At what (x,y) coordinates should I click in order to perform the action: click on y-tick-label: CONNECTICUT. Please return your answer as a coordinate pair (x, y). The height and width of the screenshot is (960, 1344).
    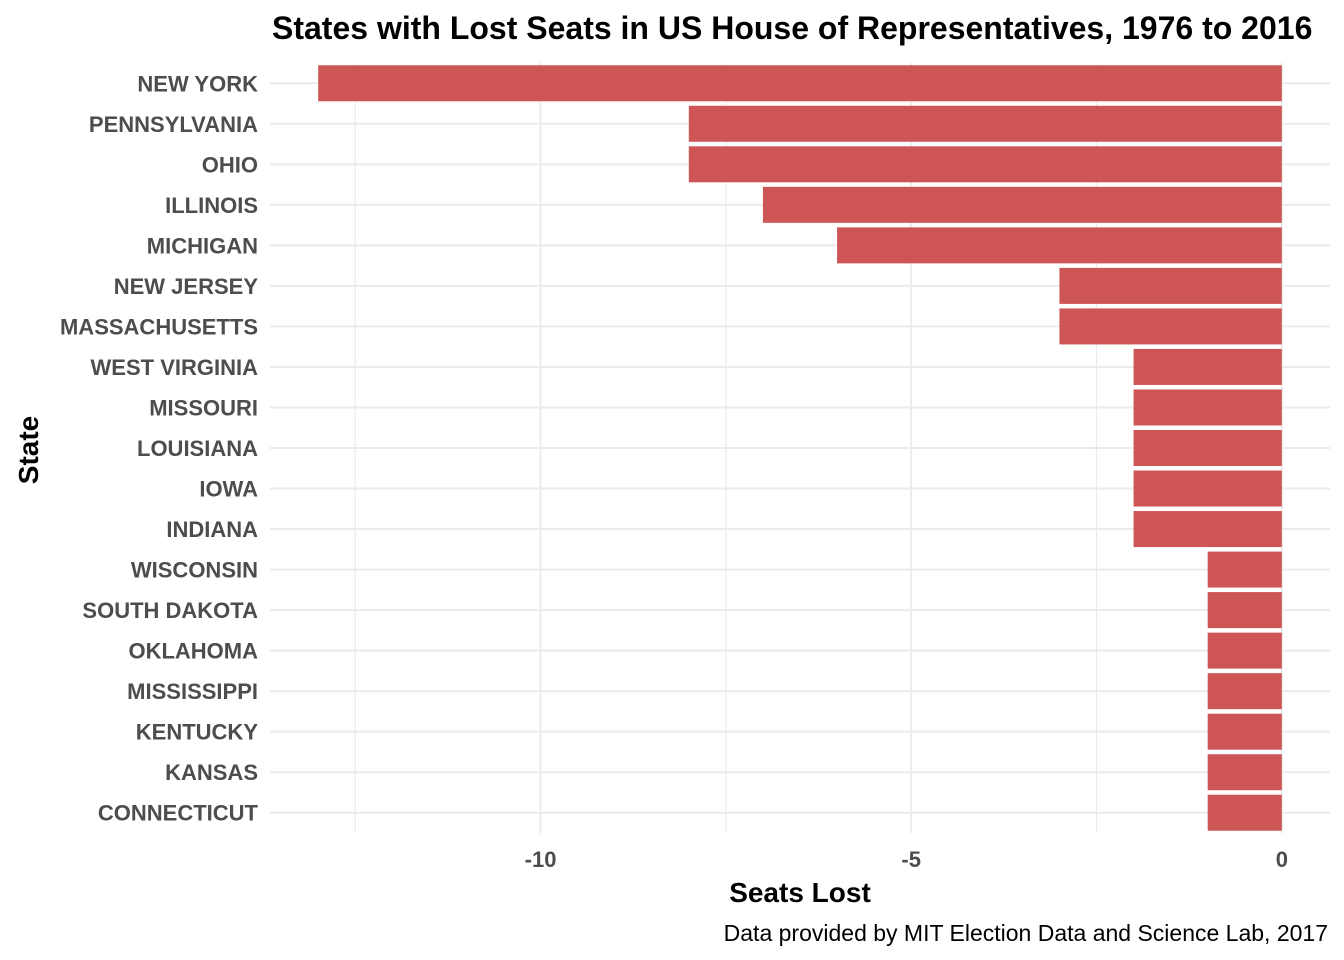
    Looking at the image, I should click on (178, 813).